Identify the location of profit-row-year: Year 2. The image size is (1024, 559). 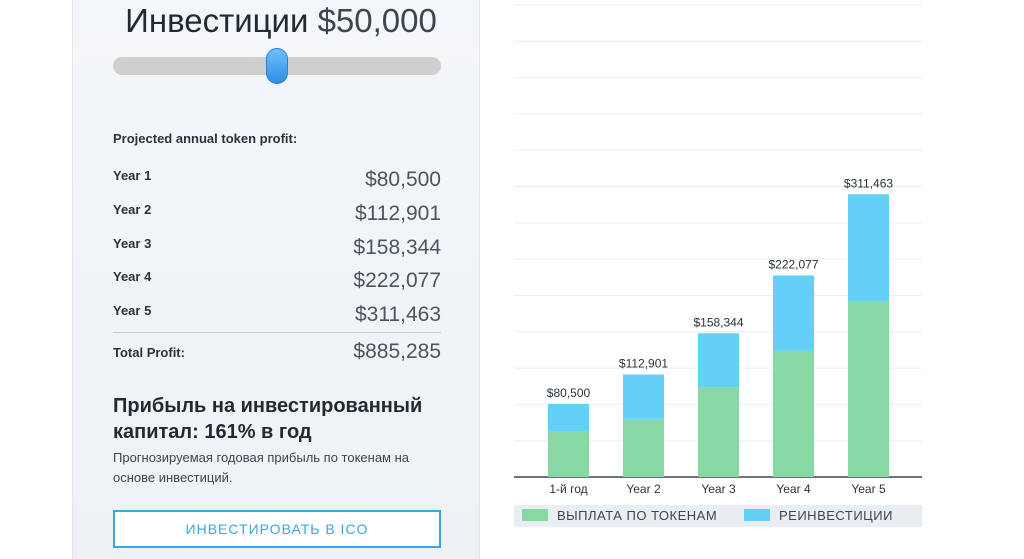
(132, 209).